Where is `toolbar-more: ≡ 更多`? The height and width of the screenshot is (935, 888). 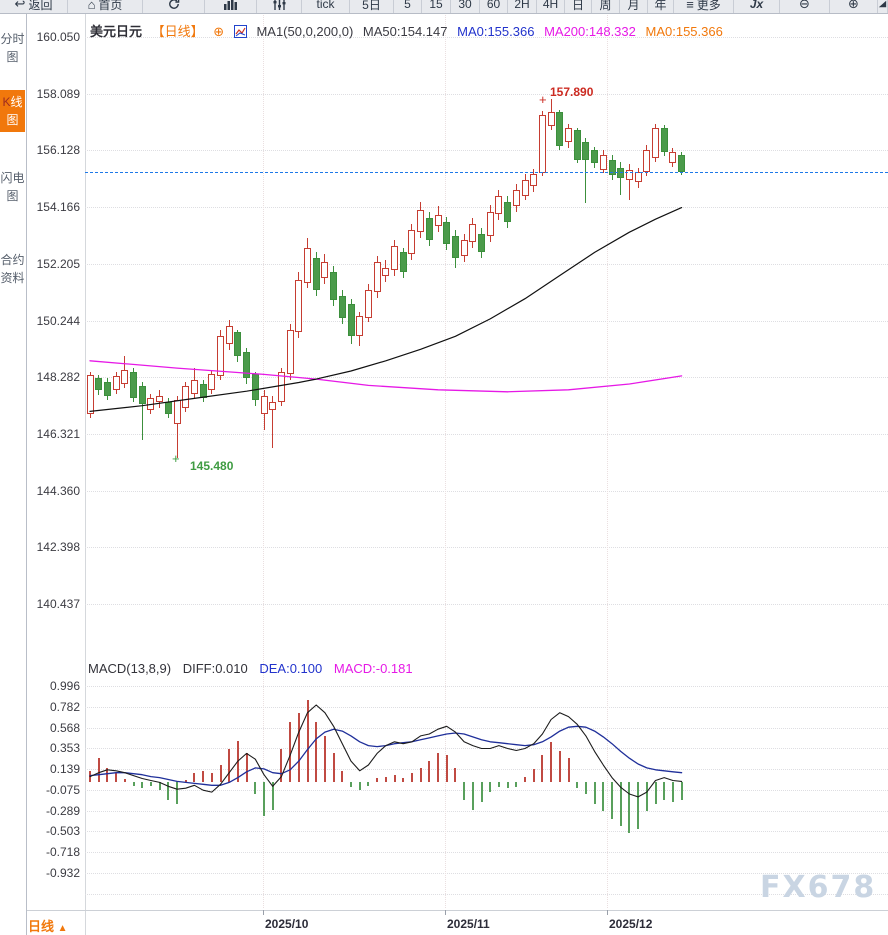 toolbar-more: ≡ 更多 is located at coordinates (704, 6).